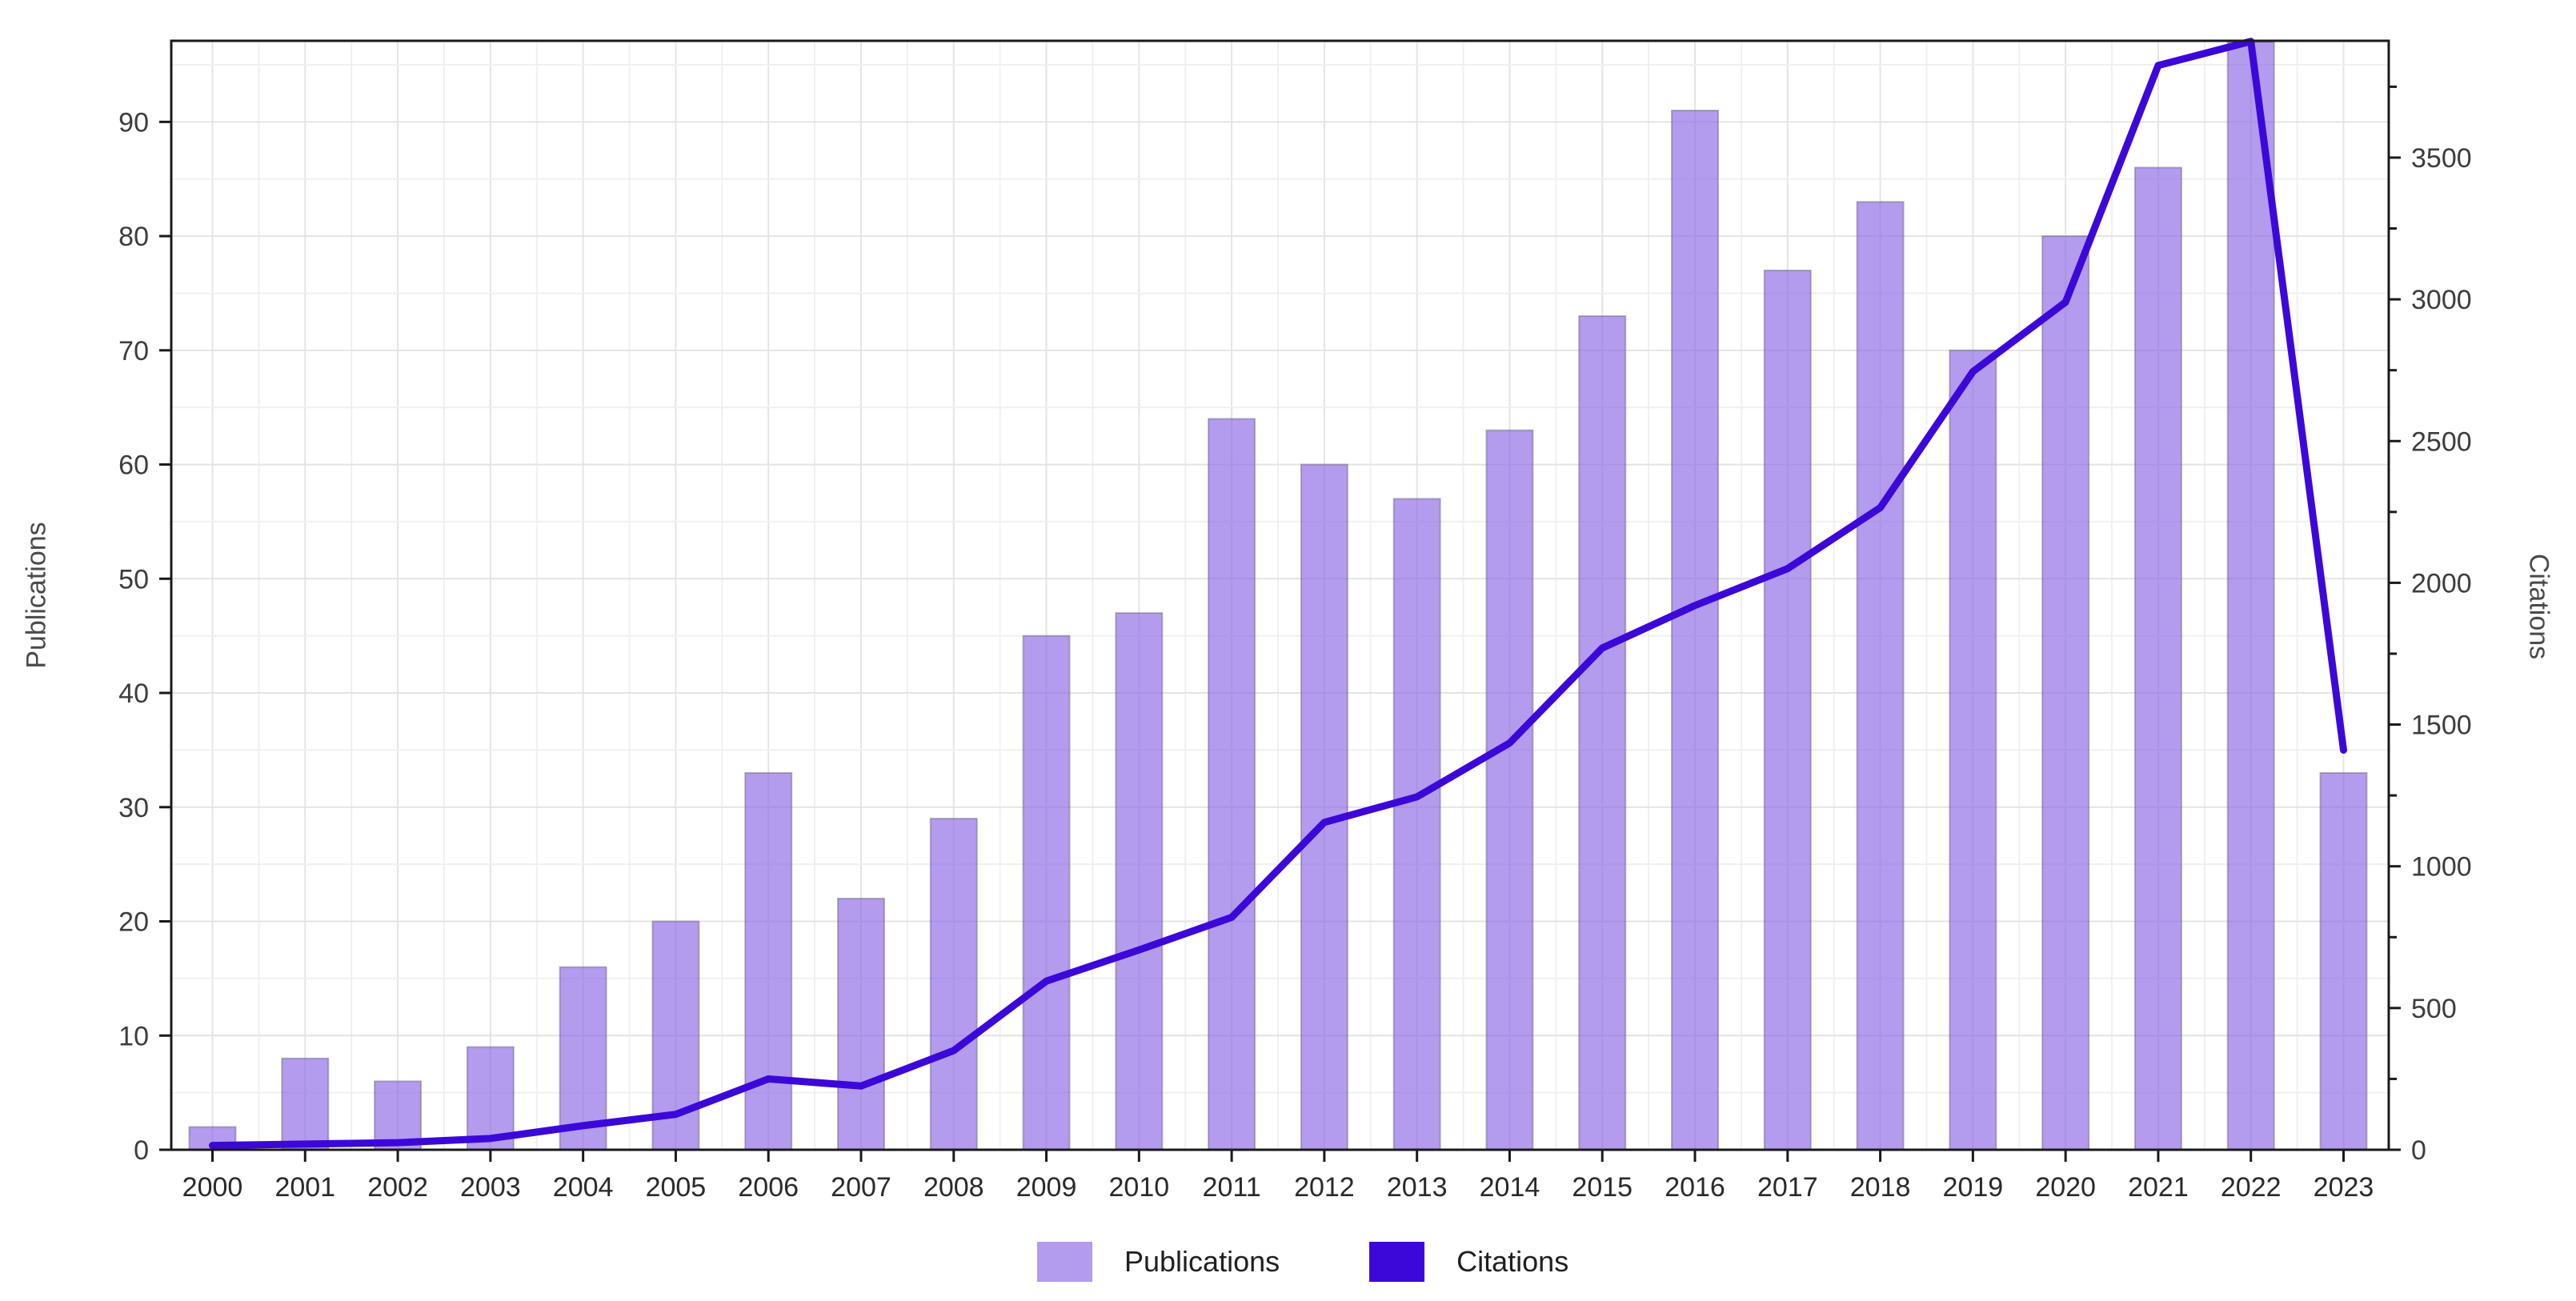 The image size is (2576, 1301). Describe the element at coordinates (398, 1116) in the screenshot. I see `bar-2002` at that location.